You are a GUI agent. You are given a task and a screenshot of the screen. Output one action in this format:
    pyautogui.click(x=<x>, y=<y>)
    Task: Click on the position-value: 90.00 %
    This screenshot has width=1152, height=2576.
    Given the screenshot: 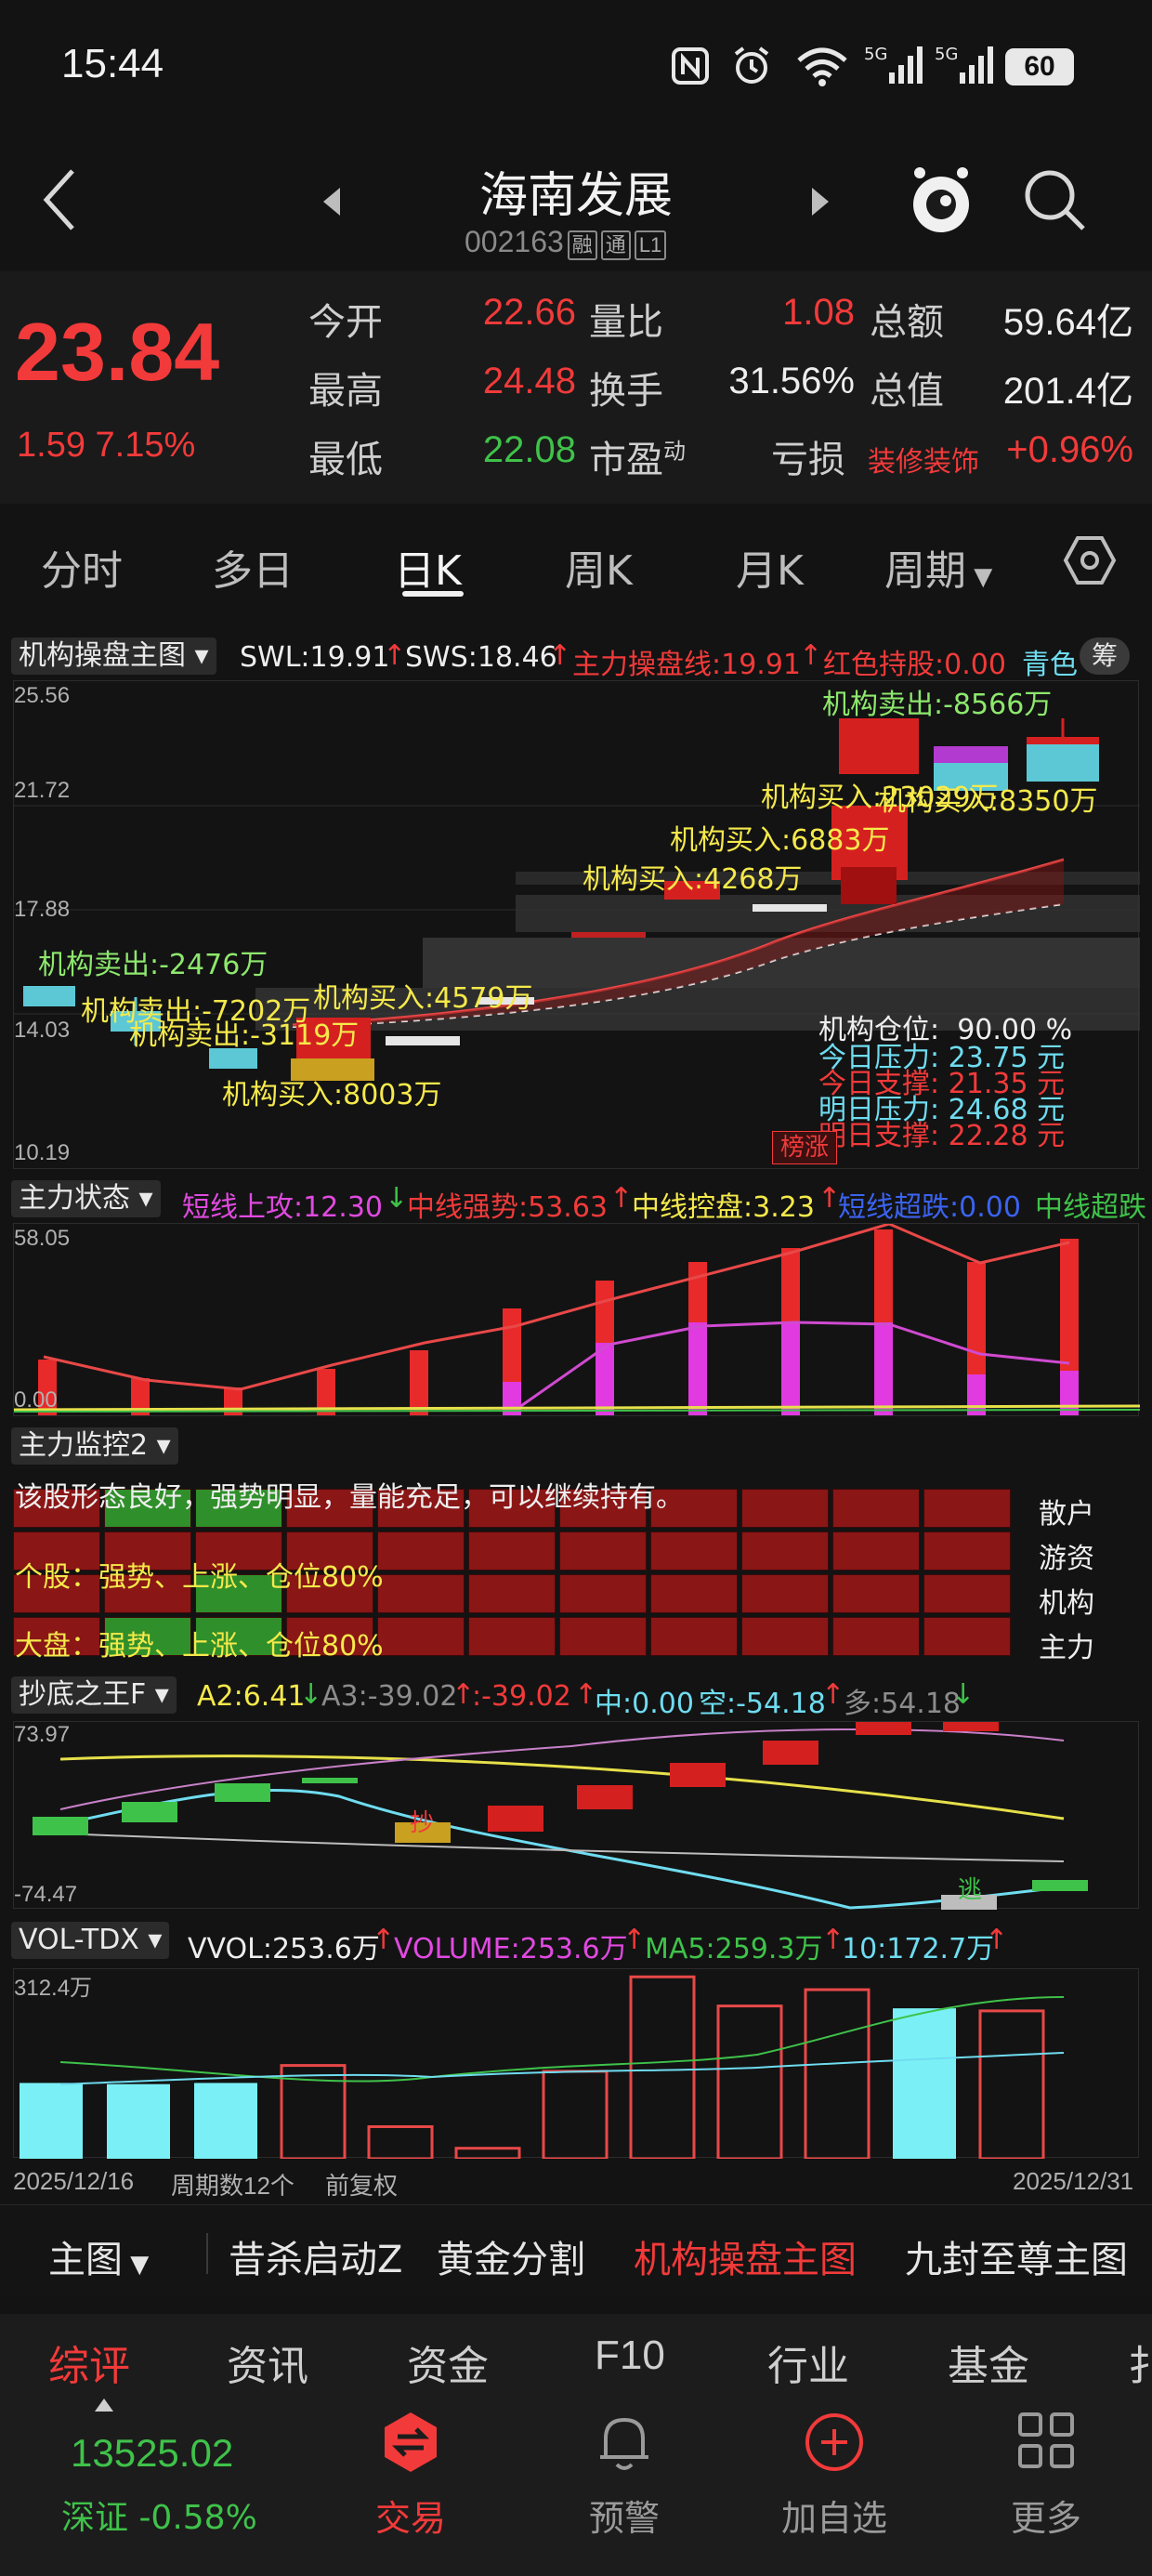 What is the action you would take?
    pyautogui.click(x=1015, y=1030)
    